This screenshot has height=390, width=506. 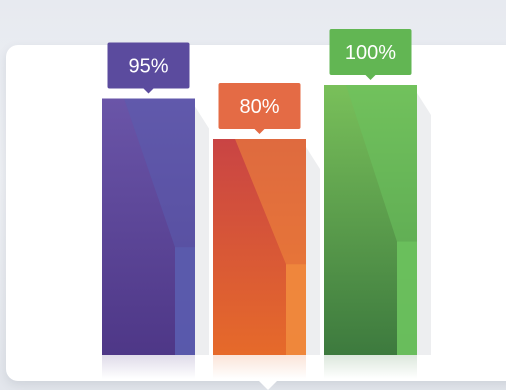 I want to click on card-pointer, so click(x=268, y=385).